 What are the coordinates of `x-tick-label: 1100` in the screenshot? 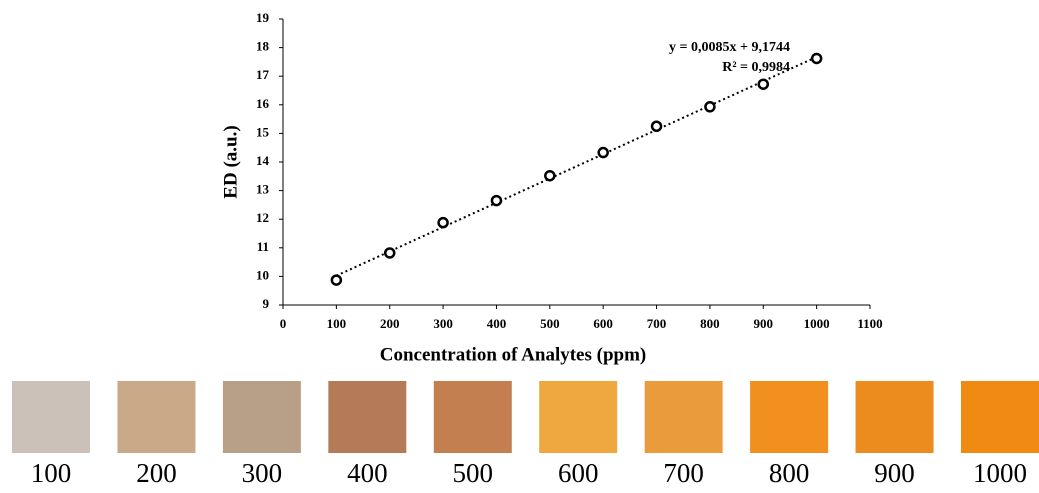 It's located at (869, 323).